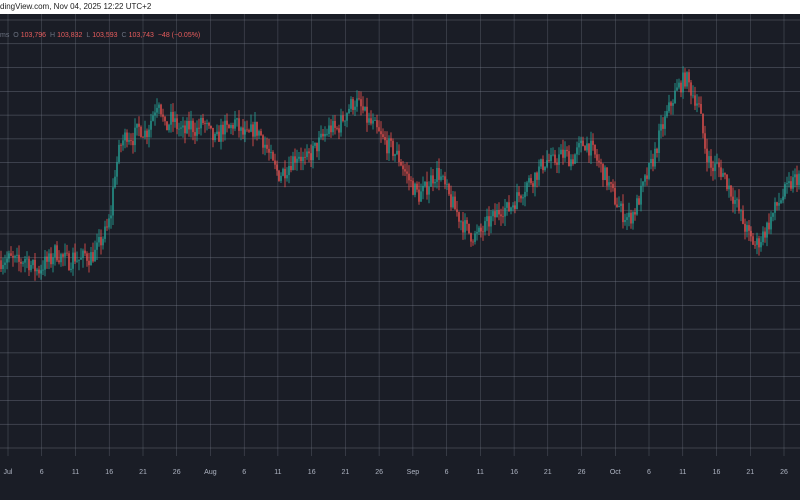 The image size is (800, 500). What do you see at coordinates (649, 472) in the screenshot?
I see `x-tick-label: 6` at bounding box center [649, 472].